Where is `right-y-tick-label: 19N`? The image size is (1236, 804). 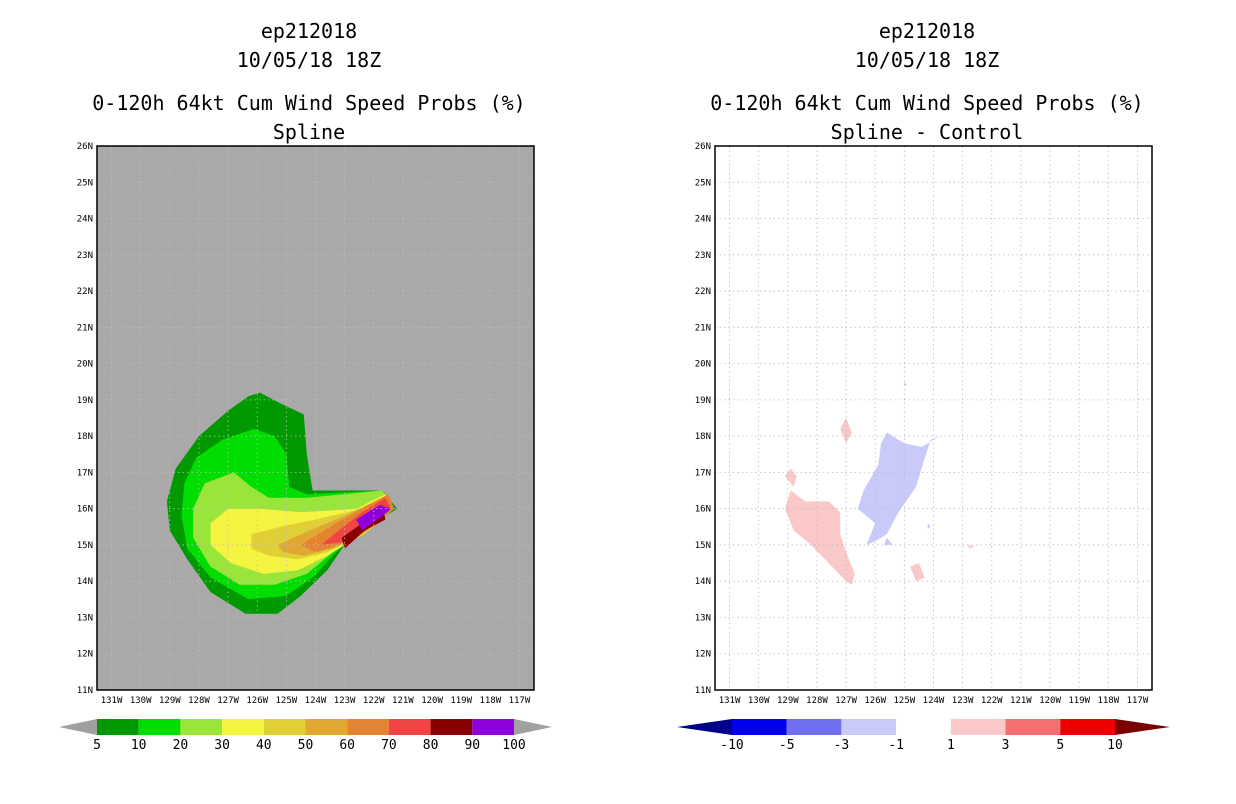
right-y-tick-label: 19N is located at coordinates (703, 401).